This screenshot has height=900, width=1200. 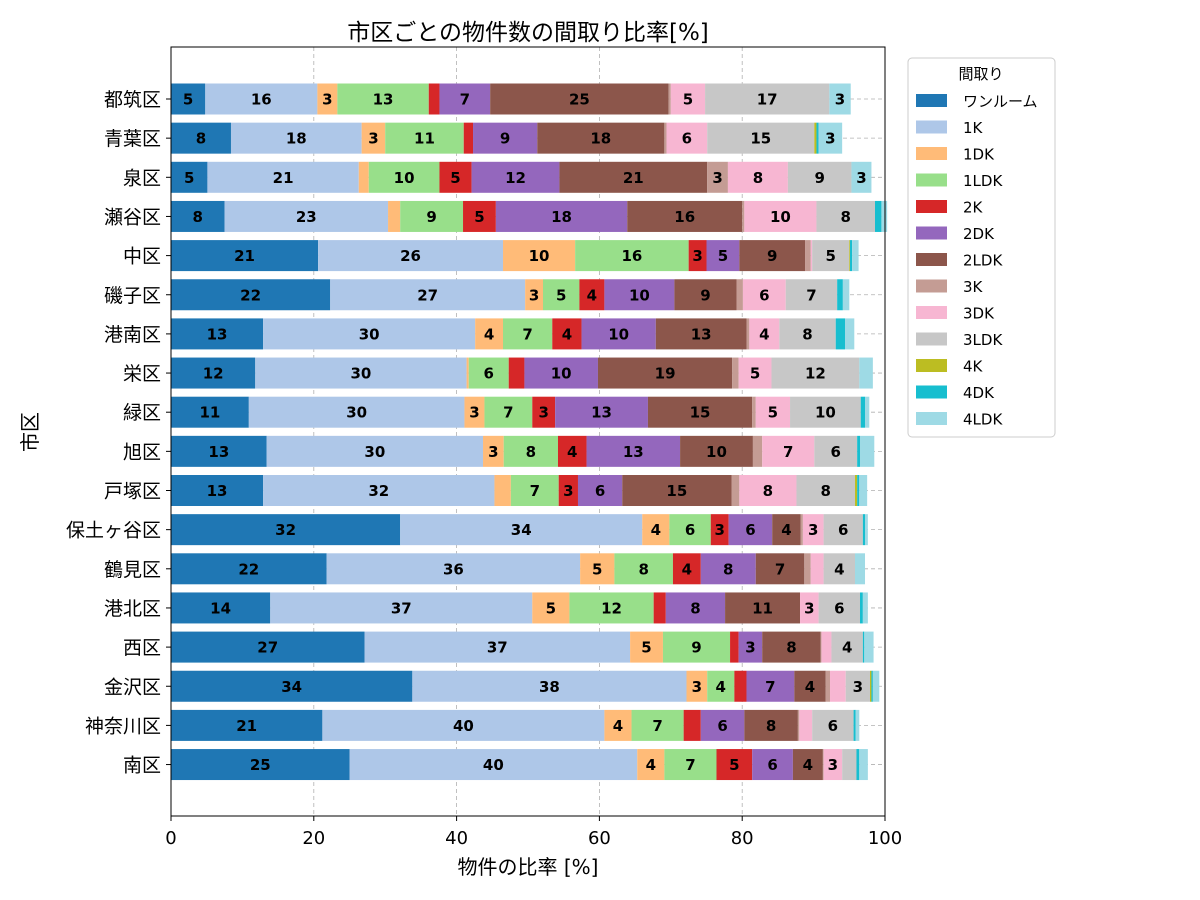 I want to click on bar-segment-label: 21, so click(x=633, y=178).